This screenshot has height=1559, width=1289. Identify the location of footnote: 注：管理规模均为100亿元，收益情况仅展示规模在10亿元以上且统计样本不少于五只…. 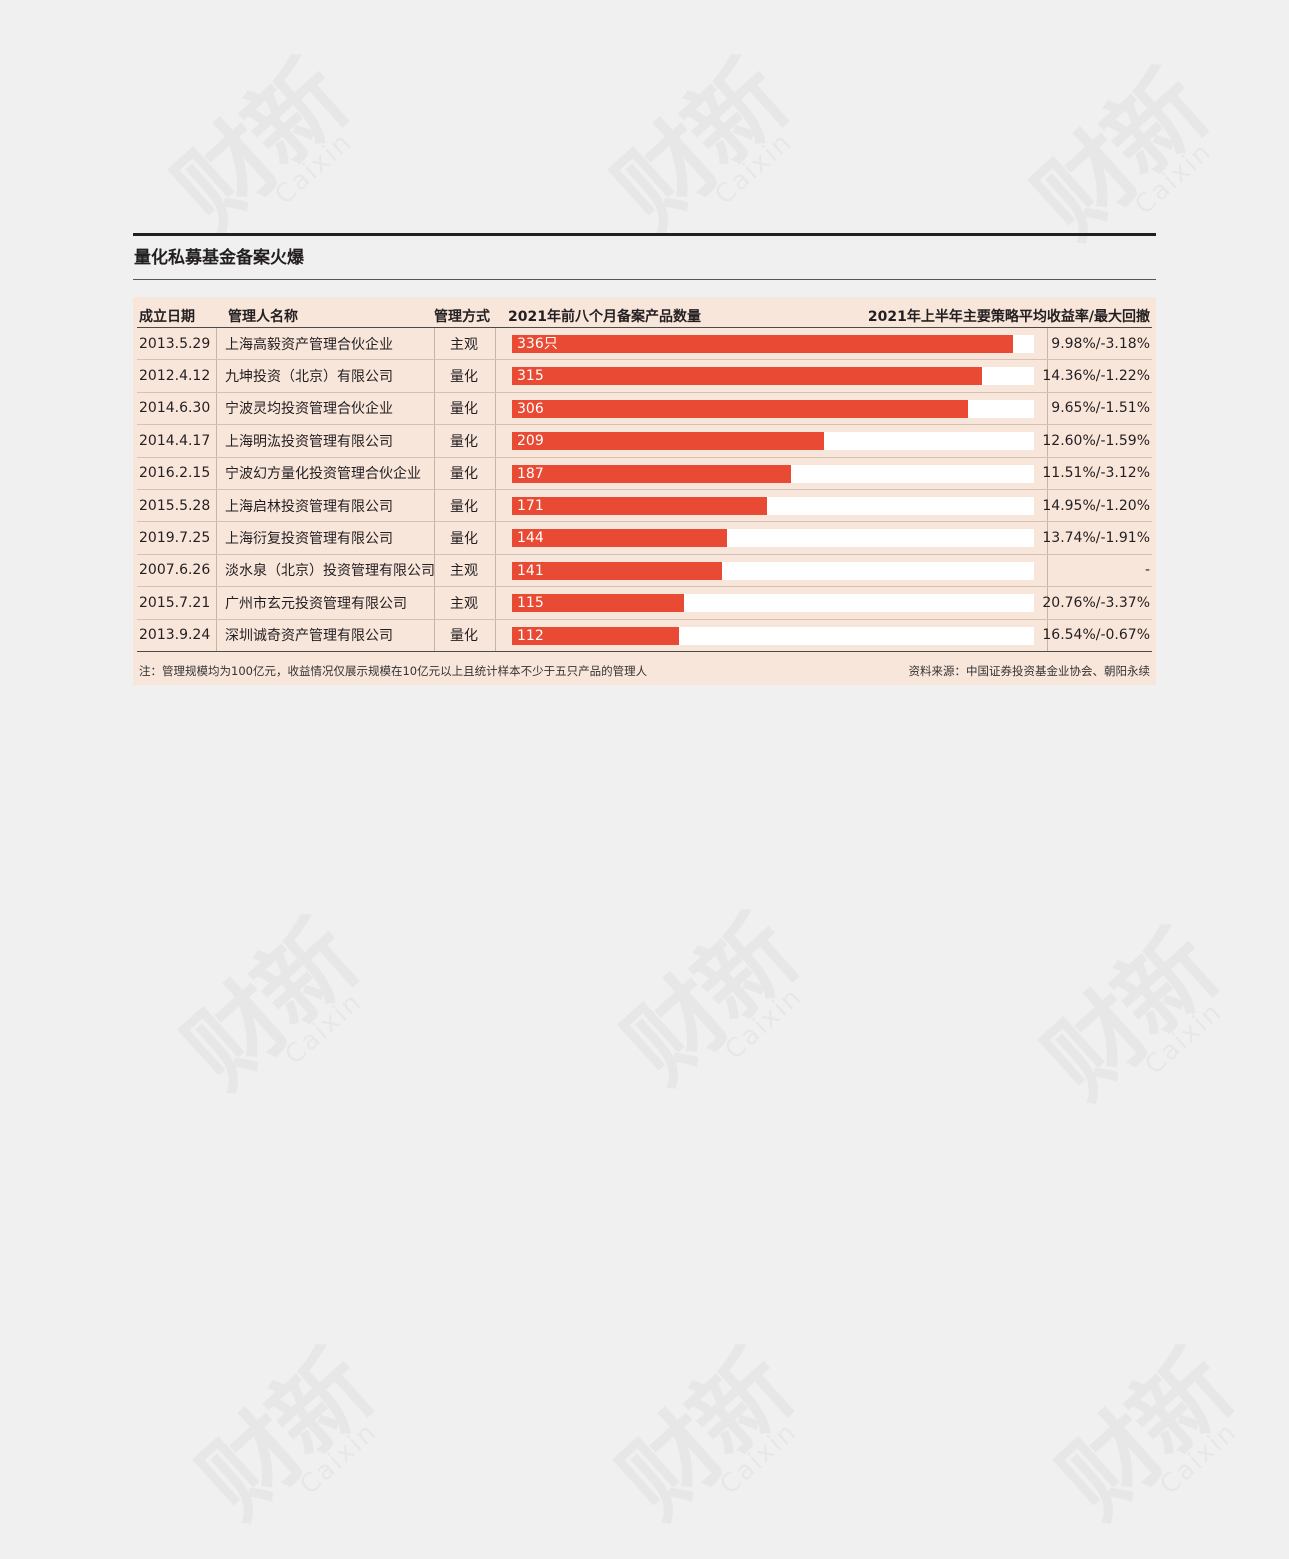
(393, 670).